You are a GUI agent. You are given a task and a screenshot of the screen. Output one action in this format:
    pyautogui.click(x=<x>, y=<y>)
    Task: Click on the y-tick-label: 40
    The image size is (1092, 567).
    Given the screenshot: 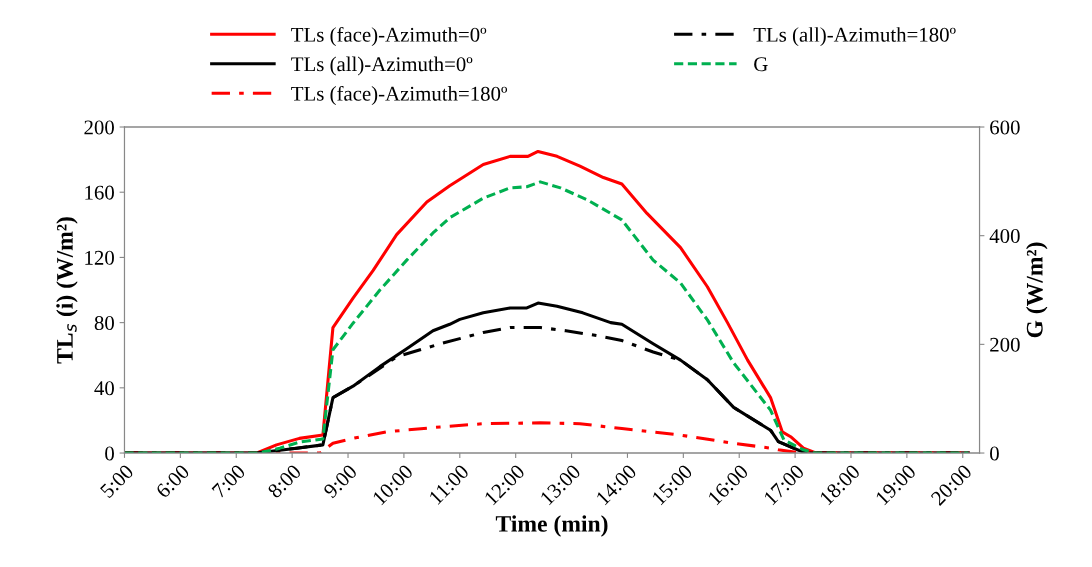 What is the action you would take?
    pyautogui.click(x=104, y=388)
    